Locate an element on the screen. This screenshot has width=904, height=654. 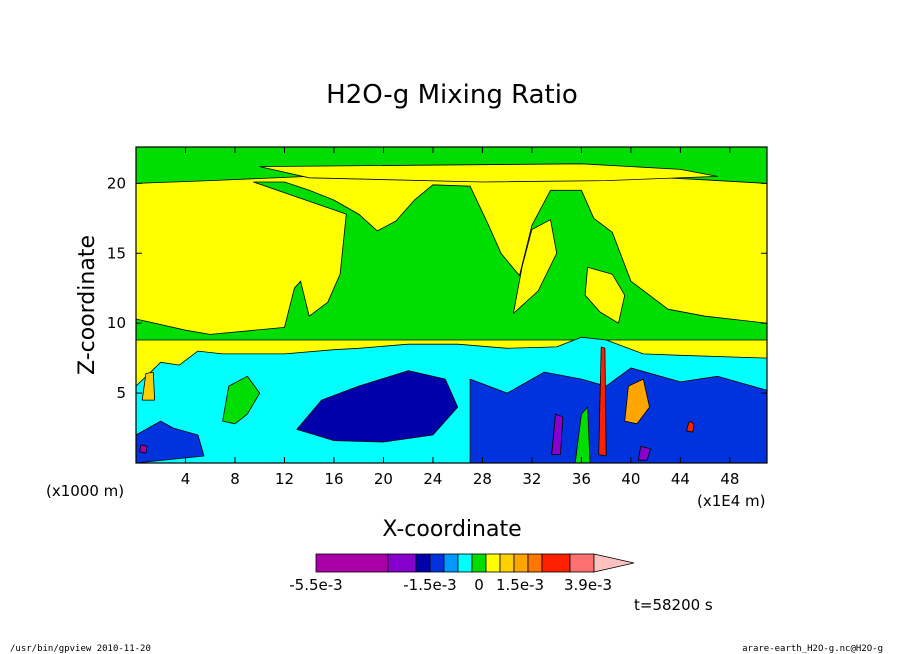
colorbar-label: 0 is located at coordinates (479, 585).